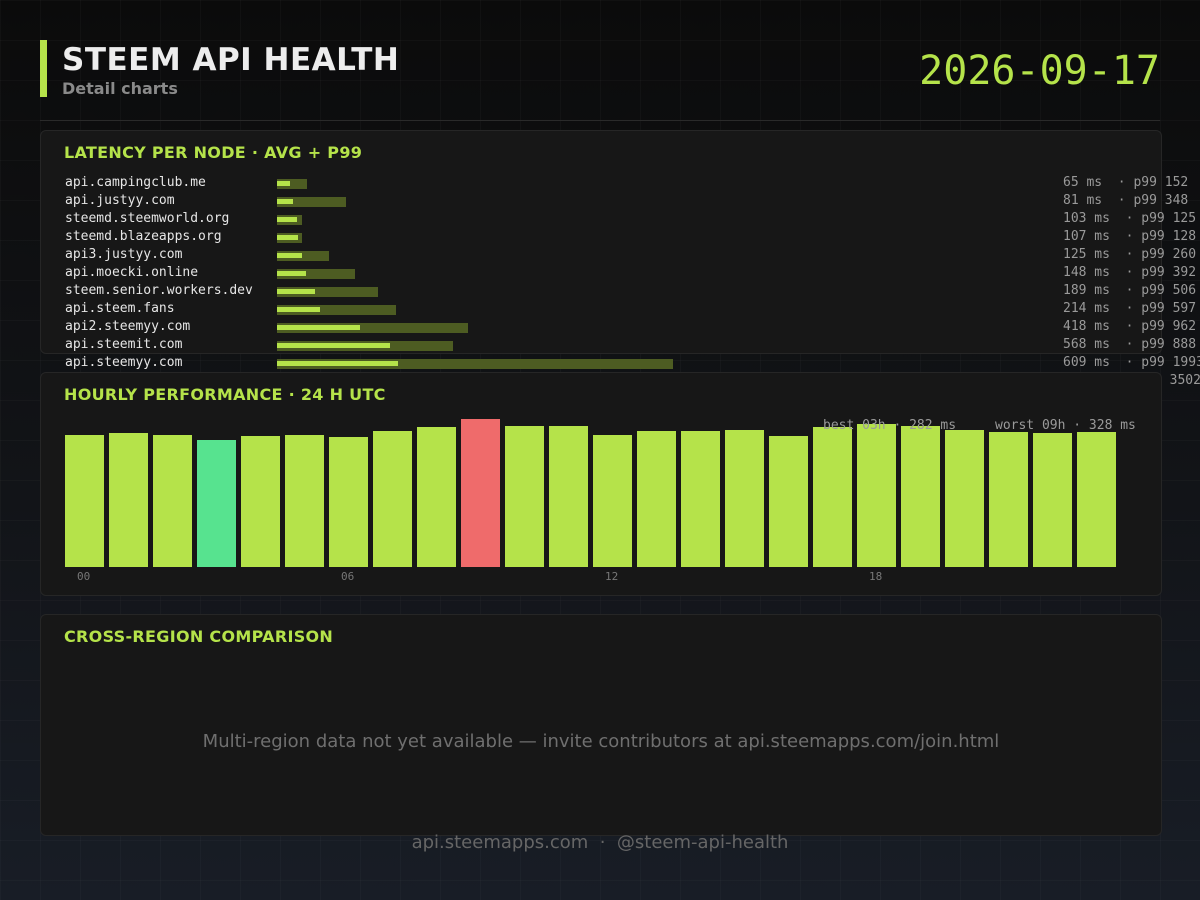 This screenshot has height=900, width=1200. I want to click on header-accent-bar, so click(43, 68).